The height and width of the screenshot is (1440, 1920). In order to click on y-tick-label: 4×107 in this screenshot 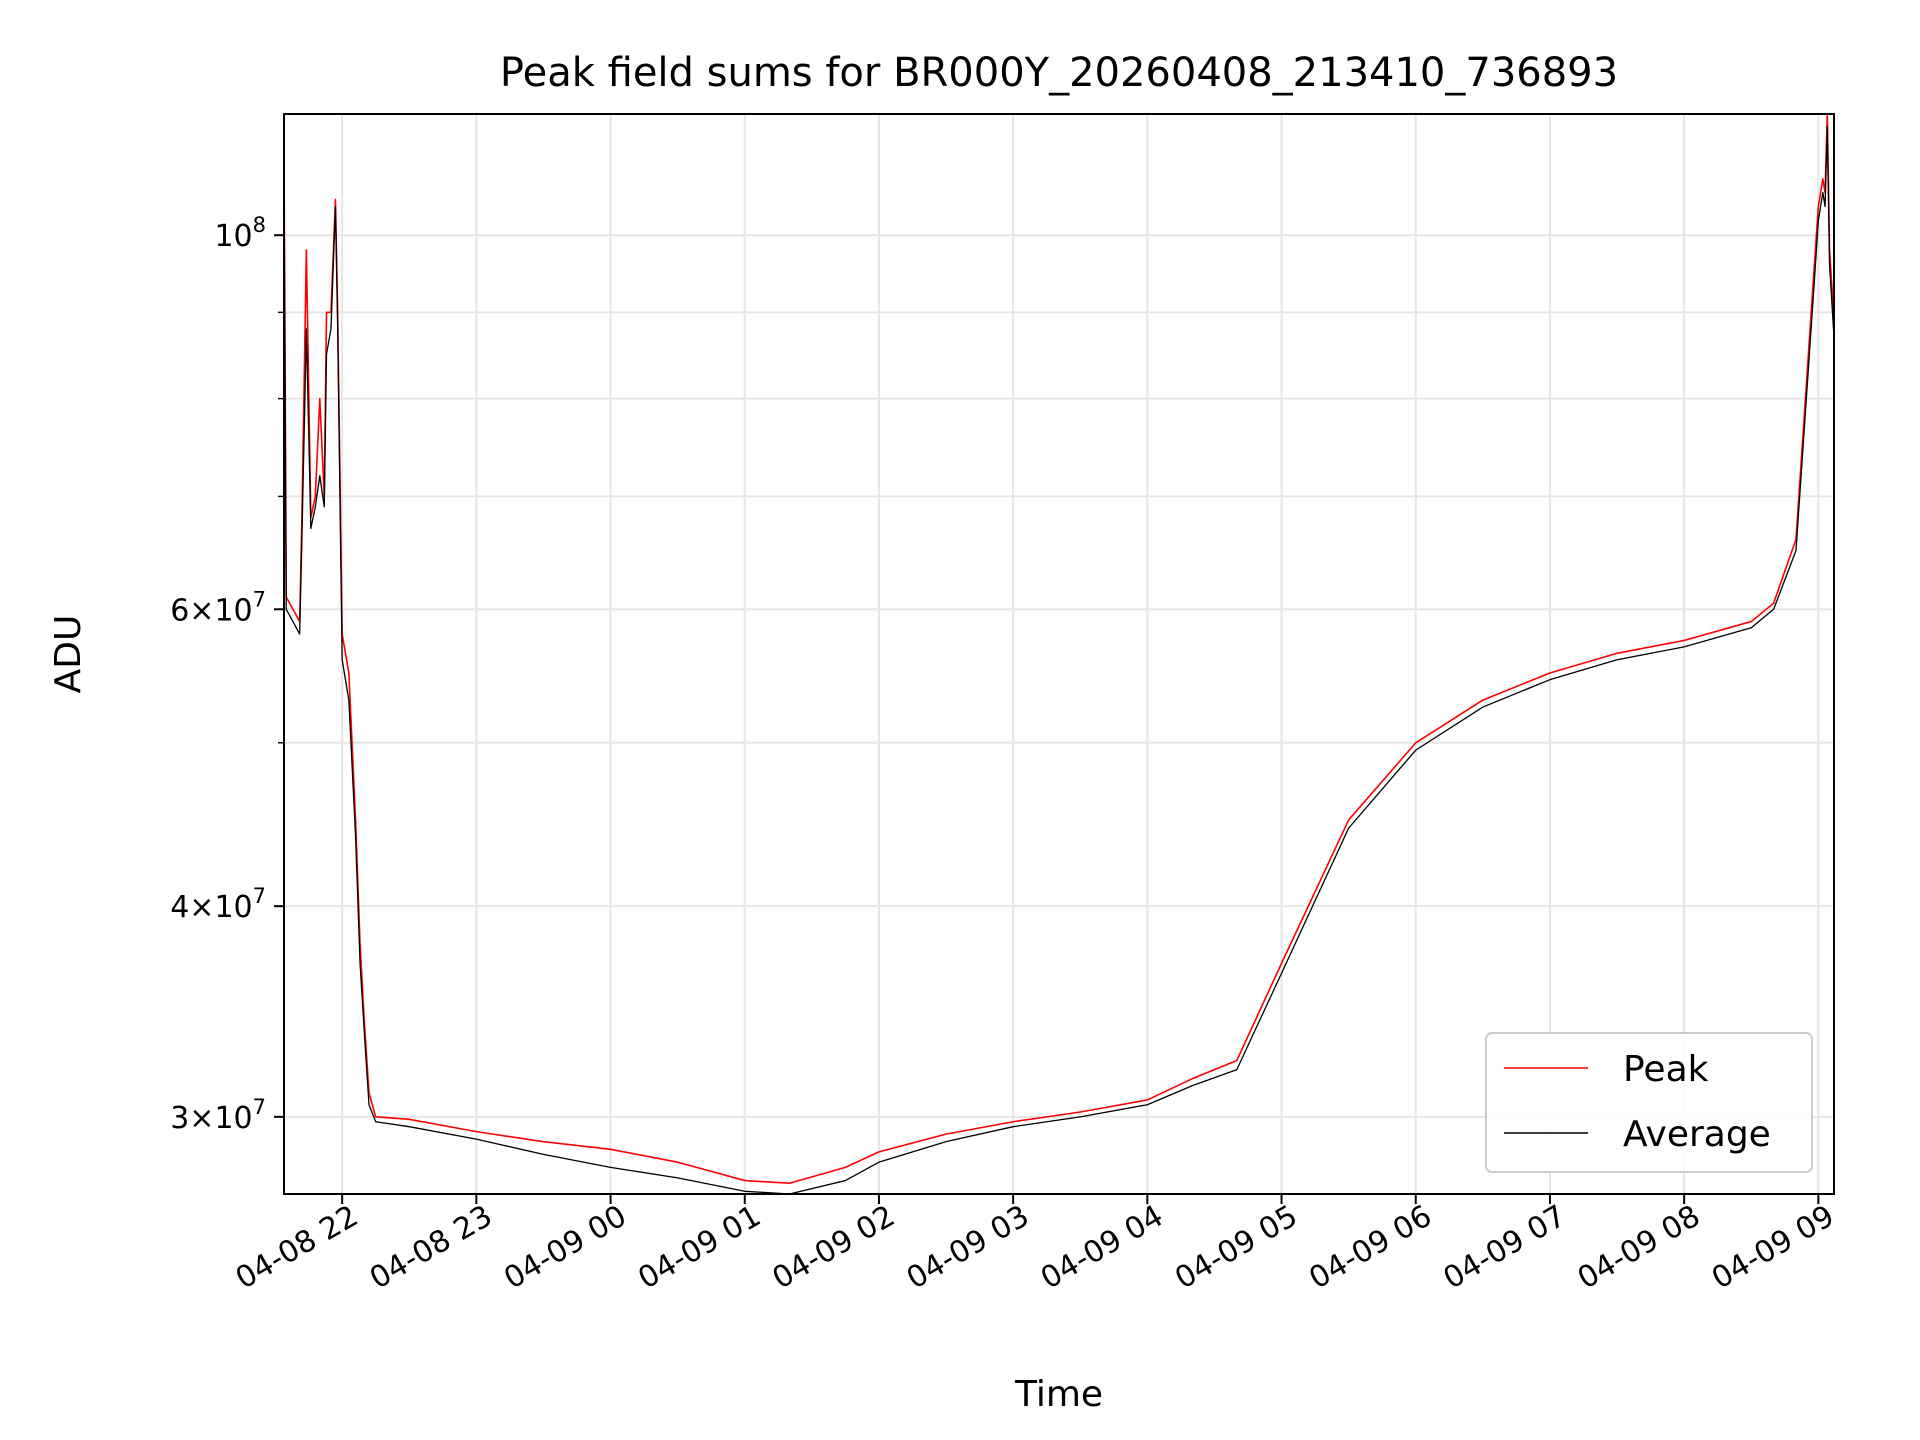, I will do `click(218, 904)`.